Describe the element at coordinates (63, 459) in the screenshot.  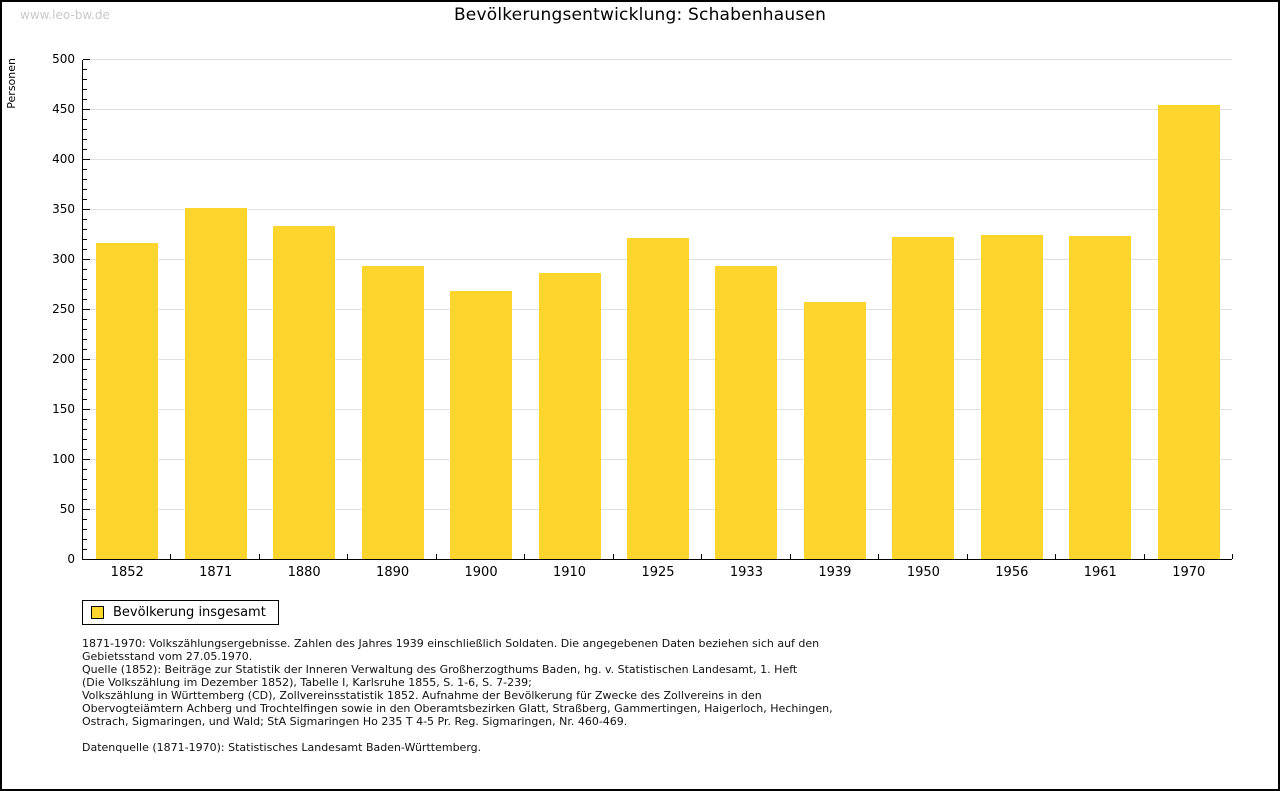
I see `y-axis-tick-label: 100` at that location.